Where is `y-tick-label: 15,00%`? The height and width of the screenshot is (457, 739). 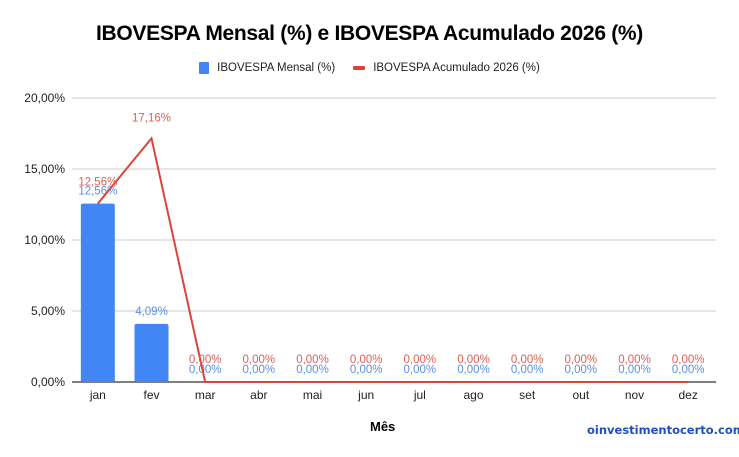
y-tick-label: 15,00% is located at coordinates (44, 169).